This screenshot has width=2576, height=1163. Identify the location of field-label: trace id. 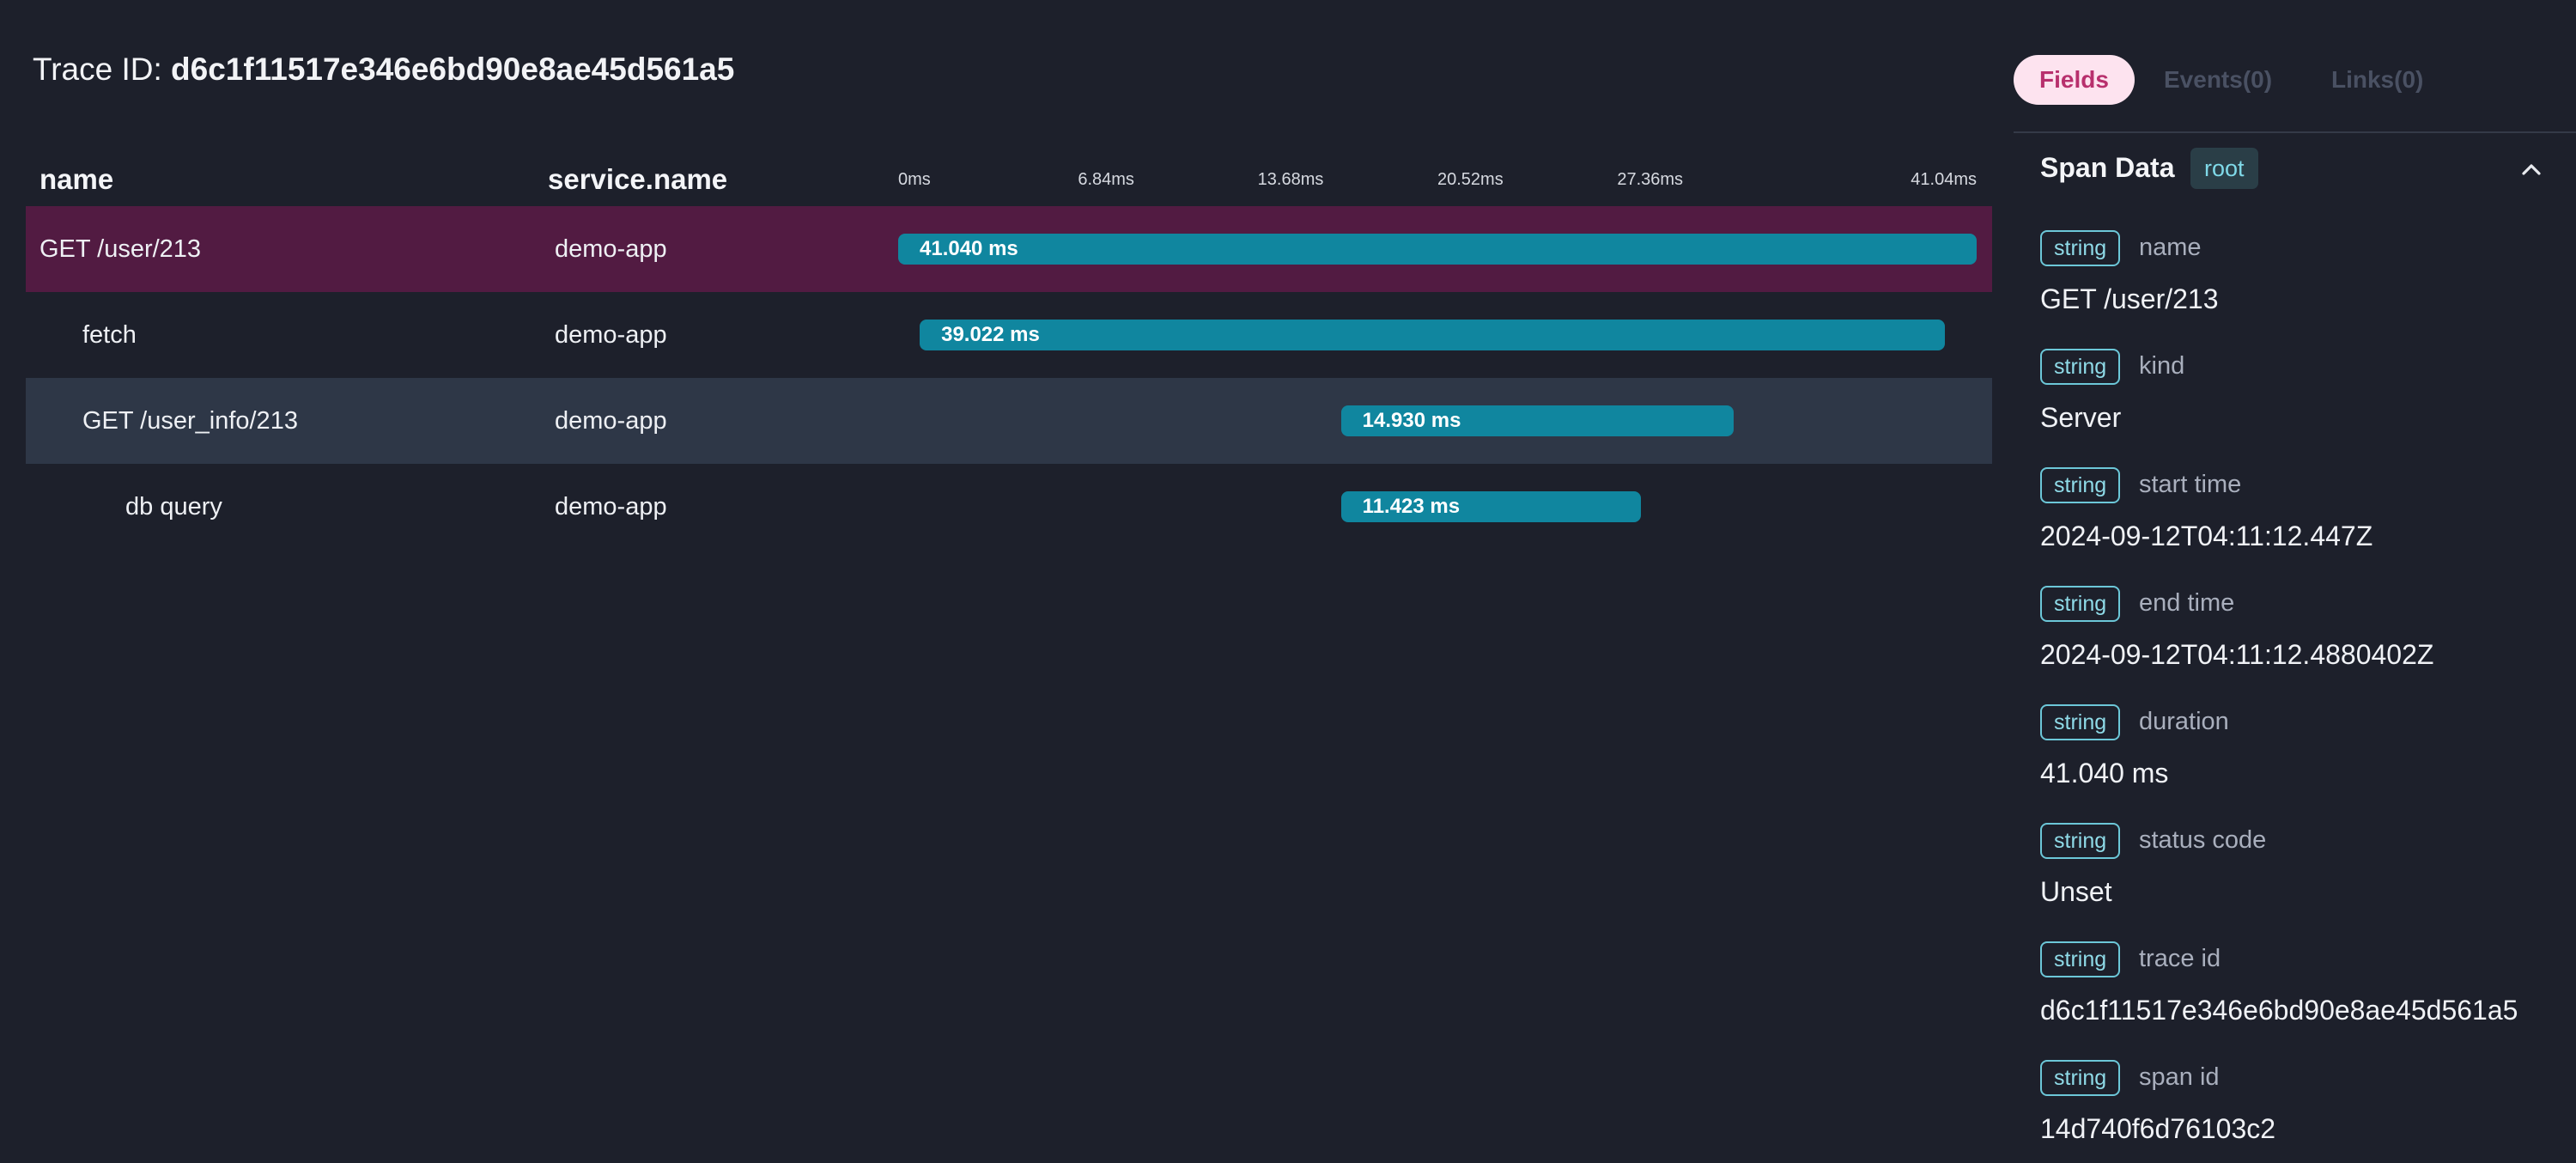
(2180, 958).